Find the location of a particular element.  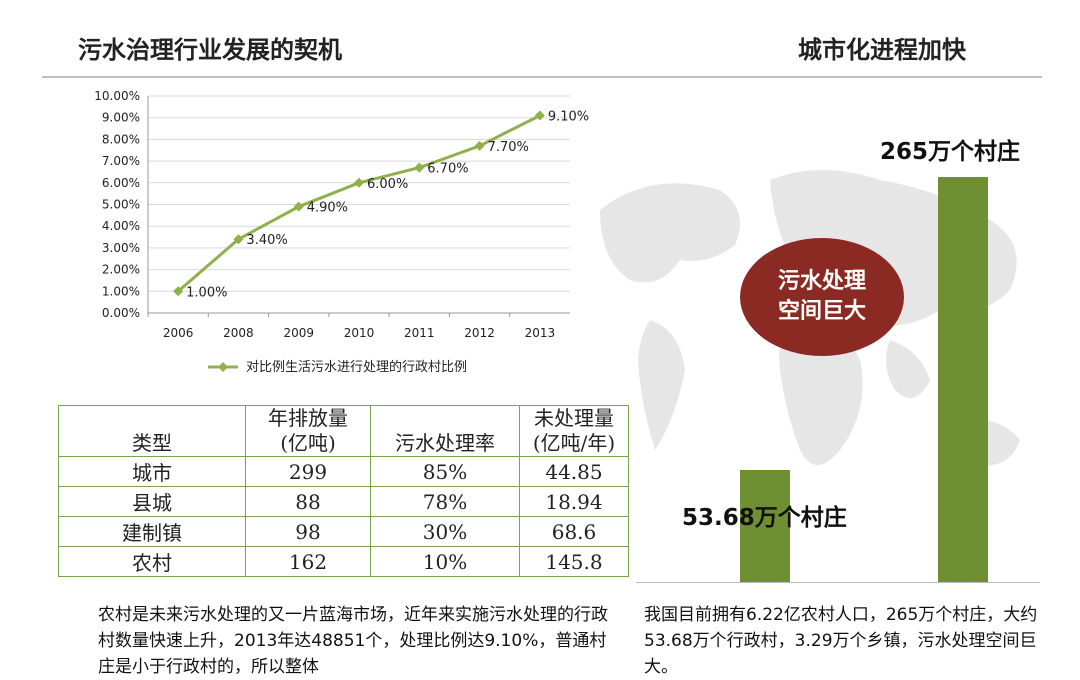

table-row: 农村 162 10% 145.8 is located at coordinates (343, 561).